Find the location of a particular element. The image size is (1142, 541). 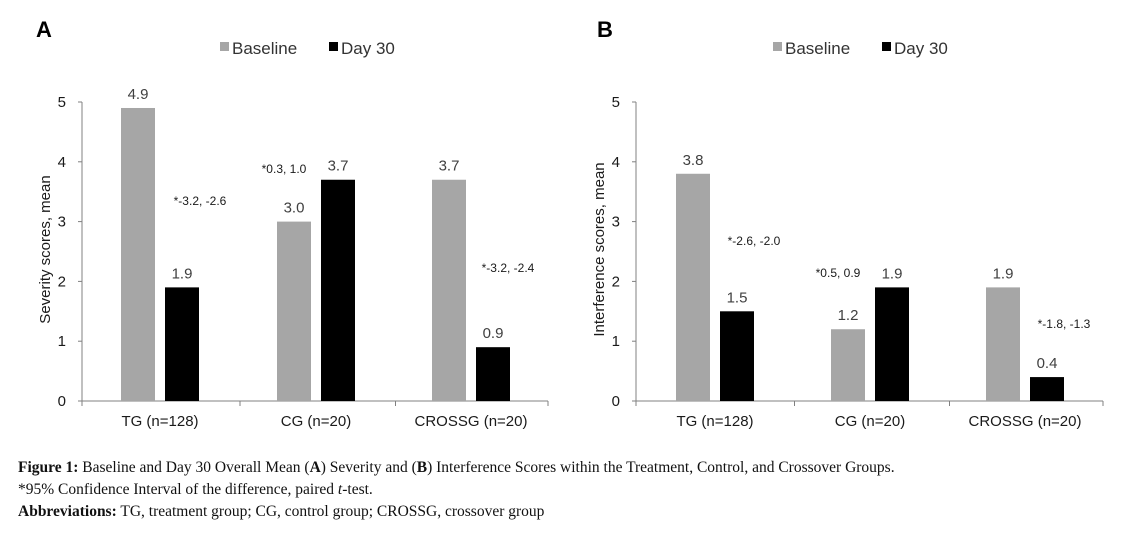

y-axis-title: Interference scores, mean is located at coordinates (599, 249).